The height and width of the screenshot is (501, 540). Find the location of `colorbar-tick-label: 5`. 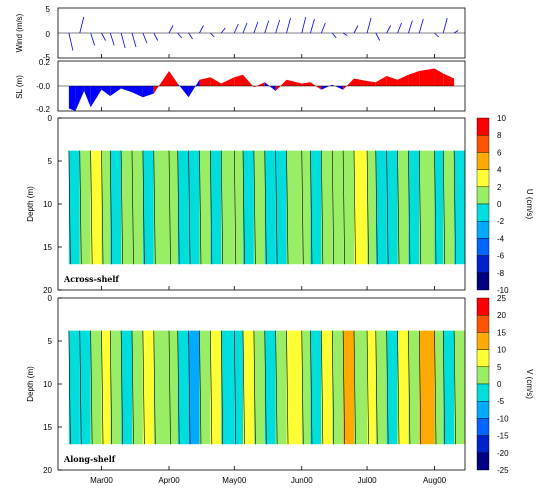

colorbar-tick-label: 5 is located at coordinates (499, 367).